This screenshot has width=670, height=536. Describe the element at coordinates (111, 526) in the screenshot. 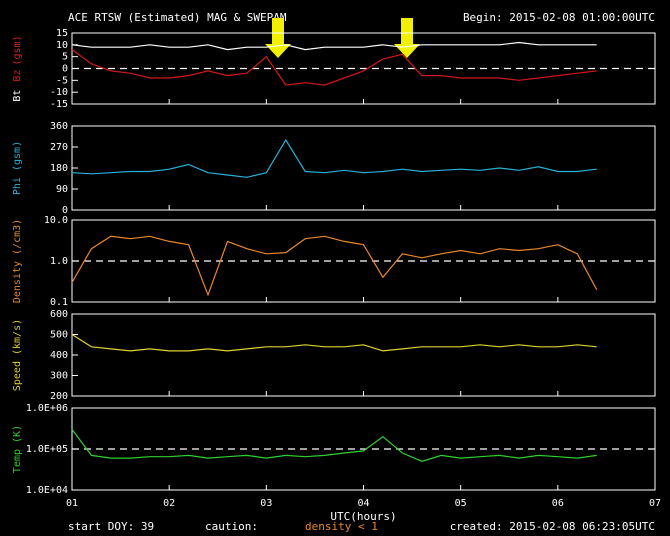

I see `start-doy: start DOY: 39` at that location.